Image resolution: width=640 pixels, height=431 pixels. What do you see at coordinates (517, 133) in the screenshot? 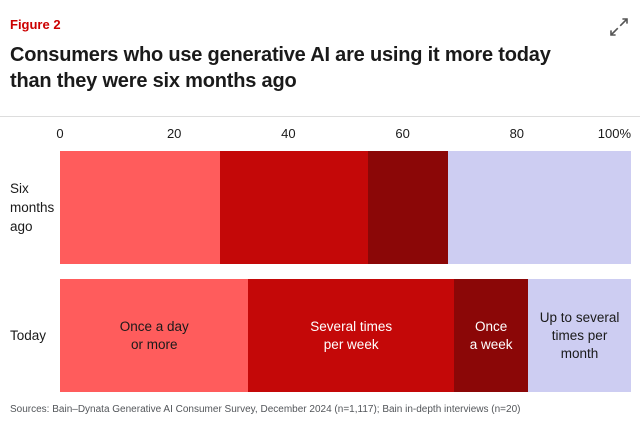
I see `x-tick-label: 80` at bounding box center [517, 133].